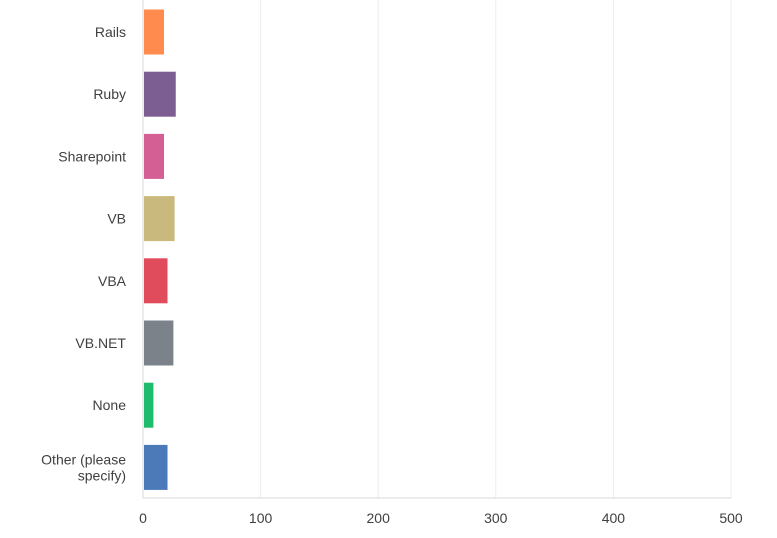  Describe the element at coordinates (614, 518) in the screenshot. I see `x-tick-label-400: 400` at that location.